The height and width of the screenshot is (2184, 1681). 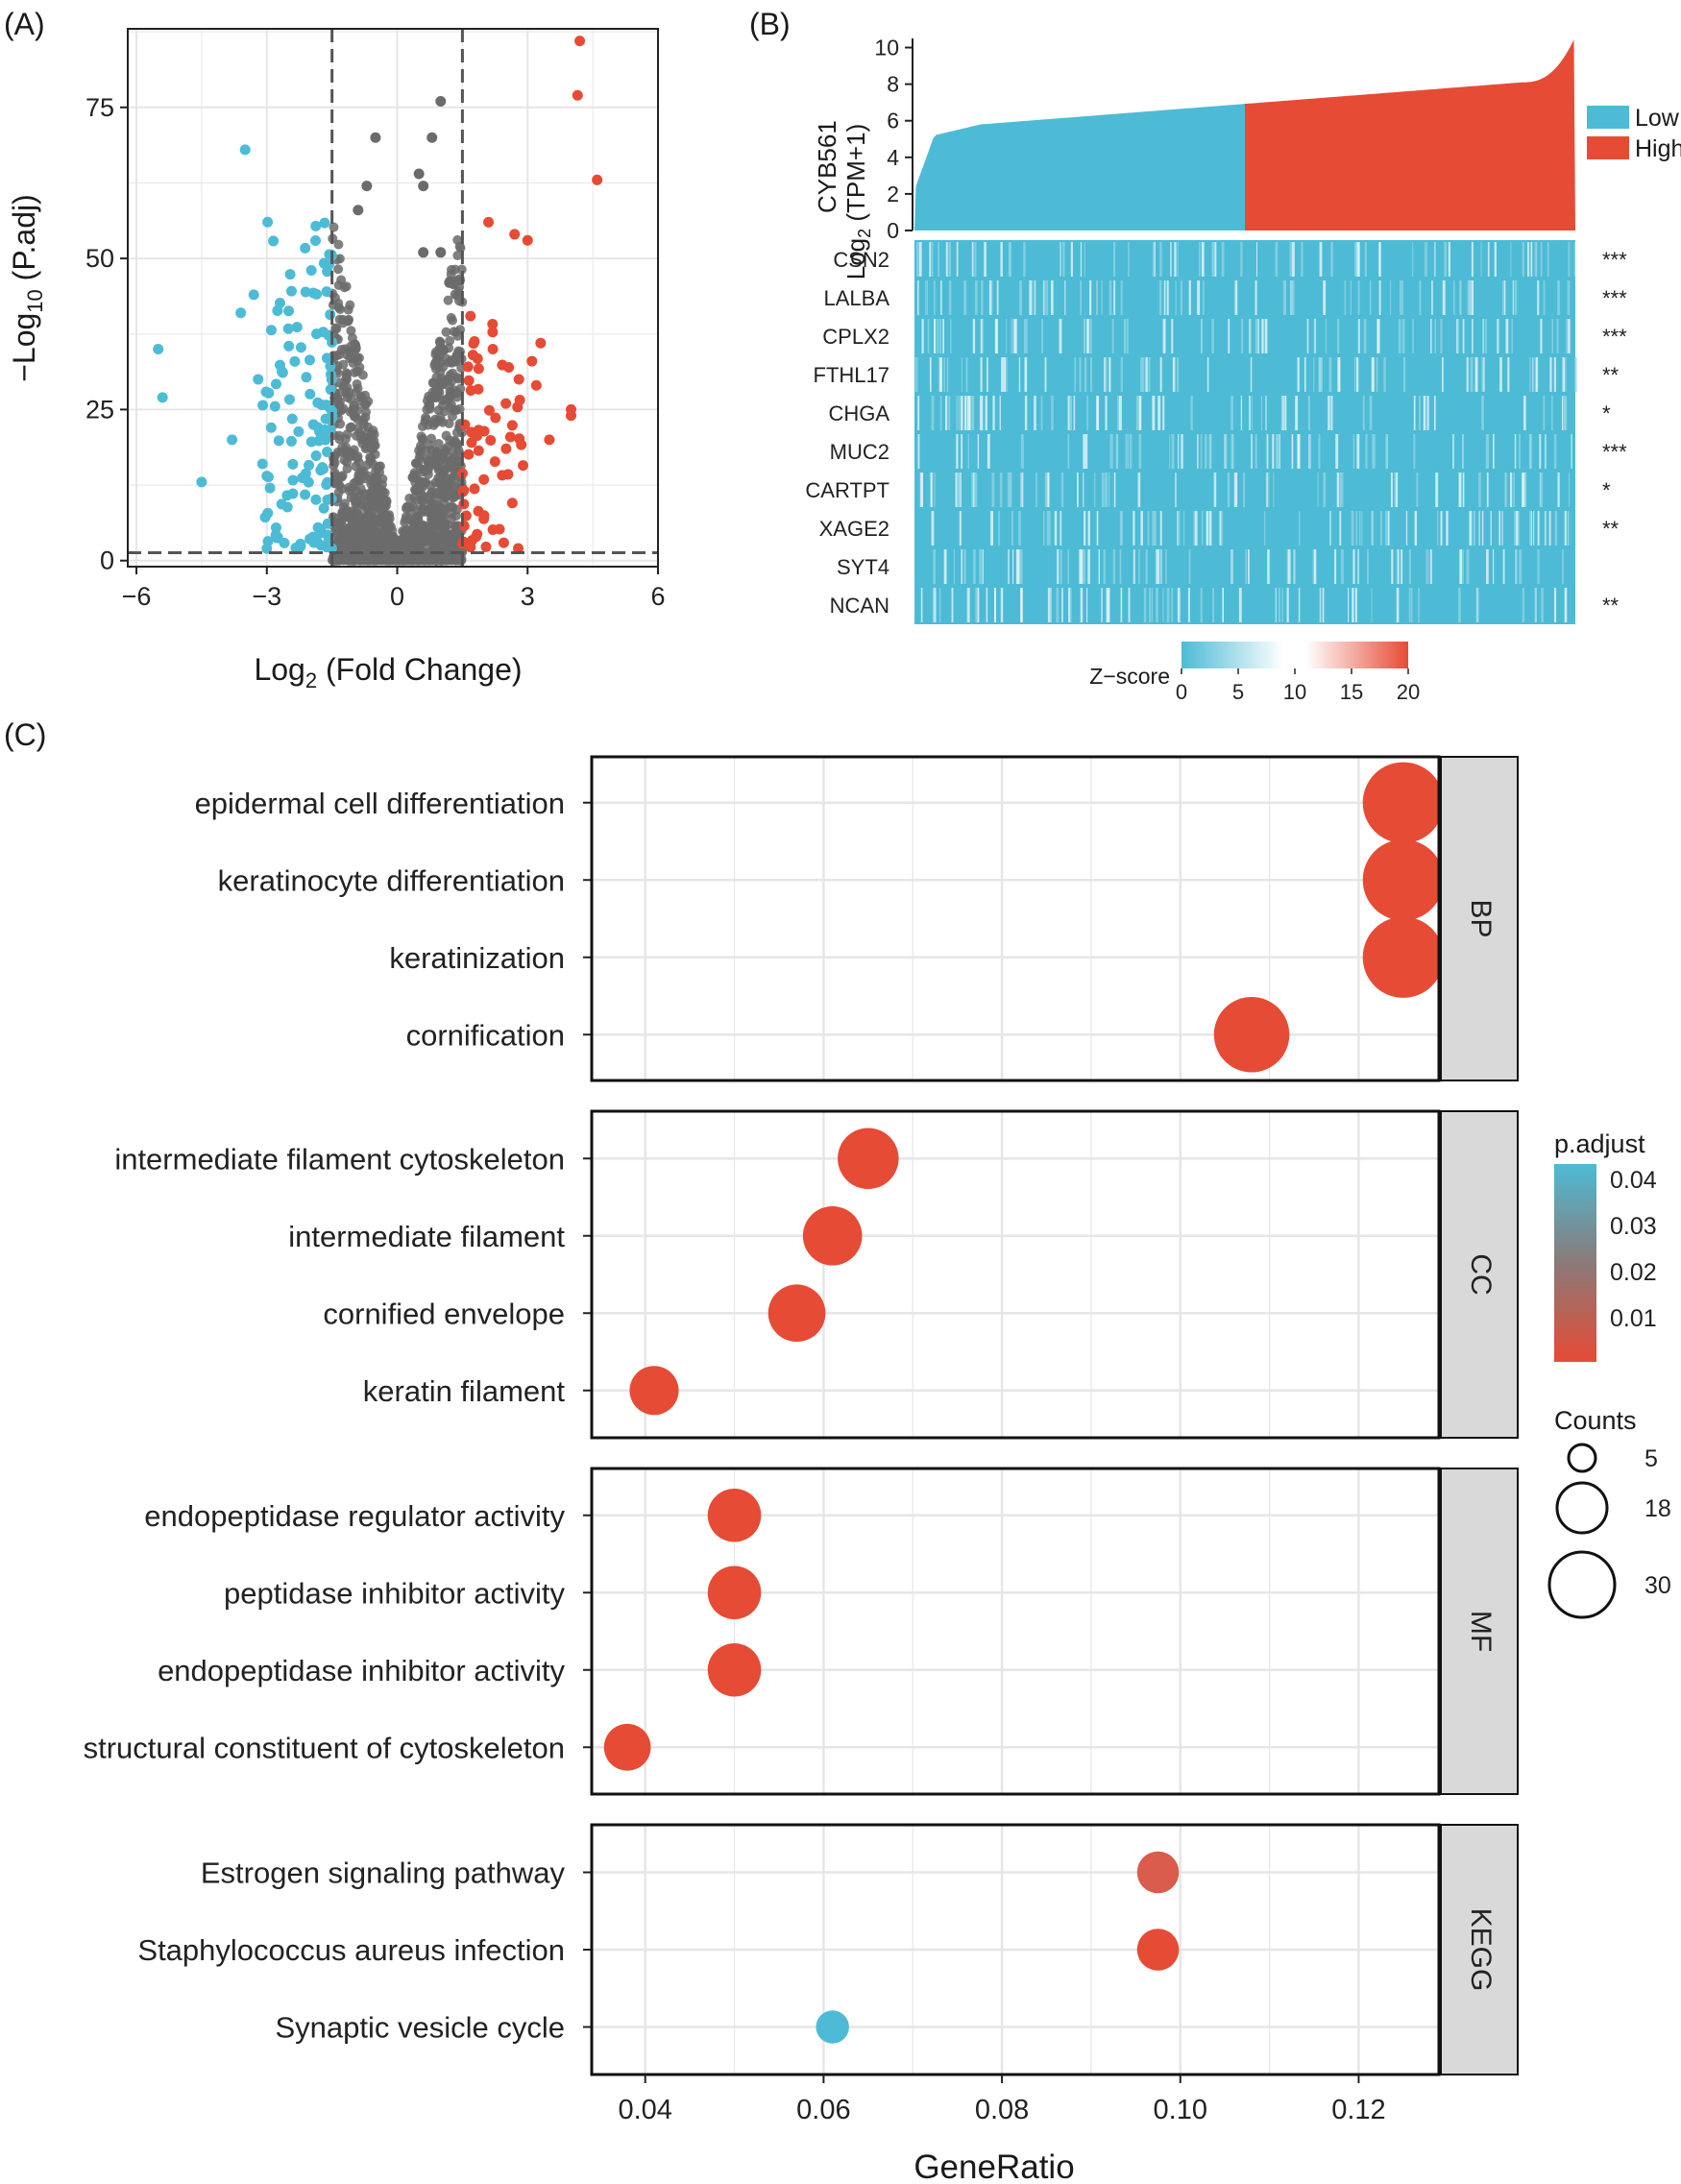 What do you see at coordinates (893, 157) in the screenshot?
I see `cyb561-y-tick-label: 4` at bounding box center [893, 157].